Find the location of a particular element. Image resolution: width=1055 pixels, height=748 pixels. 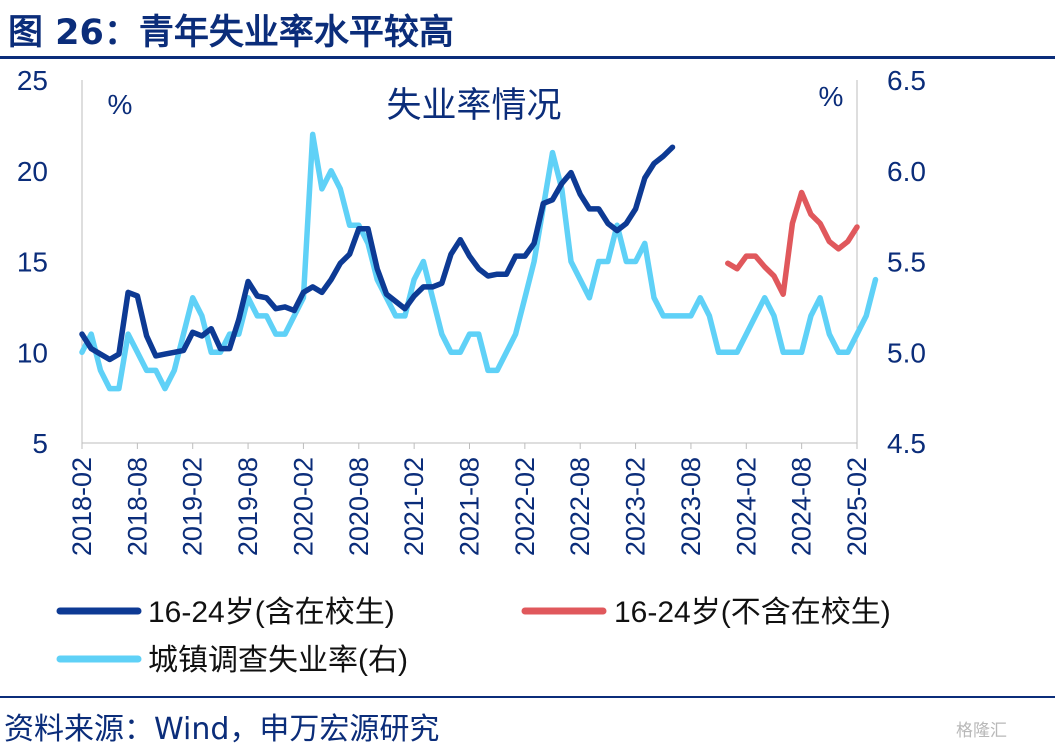

source-note: 资料来源：Wind，申万宏源研究 is located at coordinates (222, 729).